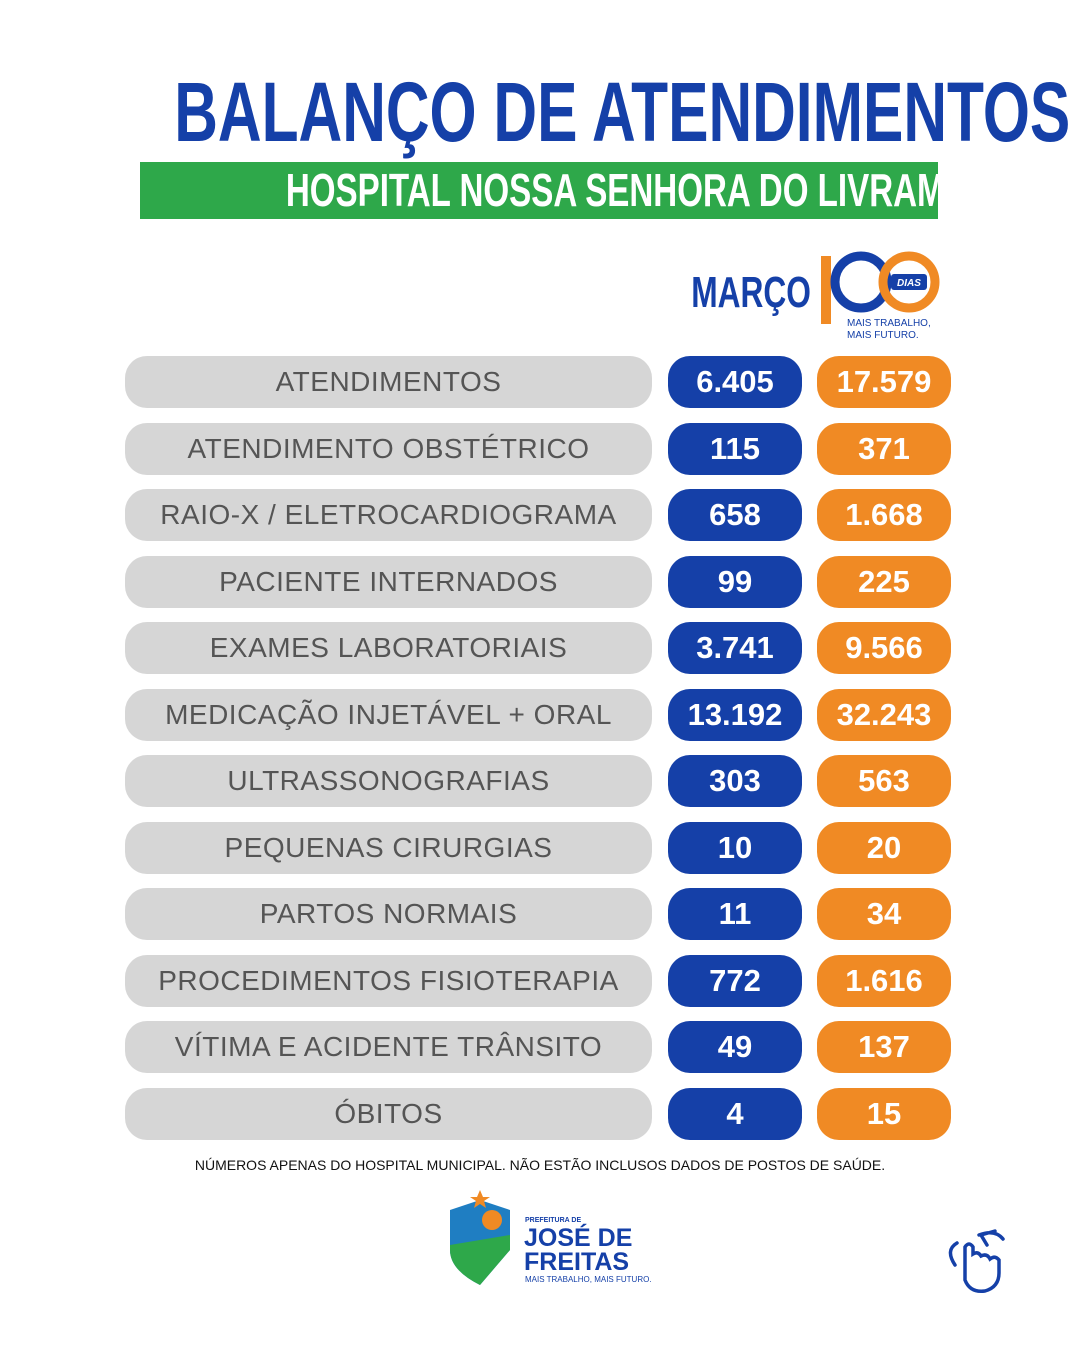 The width and height of the screenshot is (1080, 1346). I want to click on title: BALANÇO DE ATENDIMENTOS, so click(540, 112).